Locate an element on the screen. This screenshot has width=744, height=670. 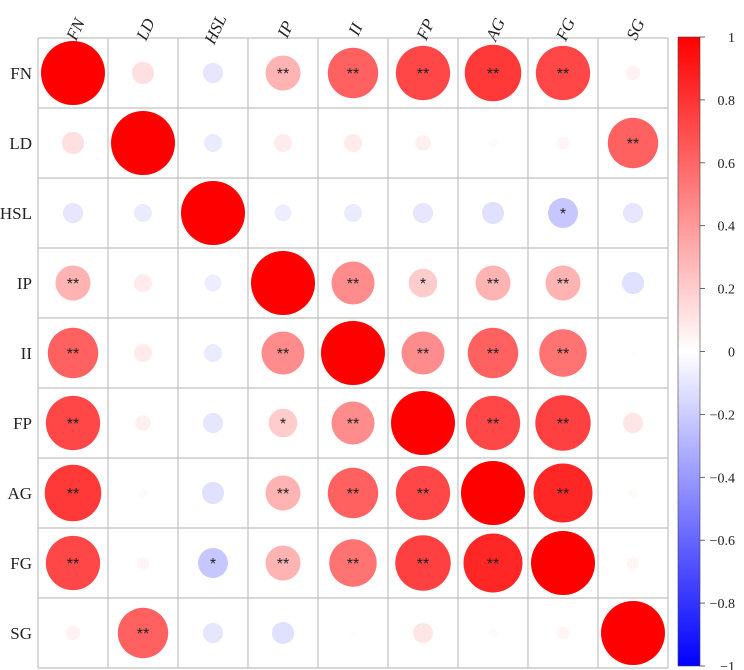
correlation-circle-ip-ag is located at coordinates (493, 283).